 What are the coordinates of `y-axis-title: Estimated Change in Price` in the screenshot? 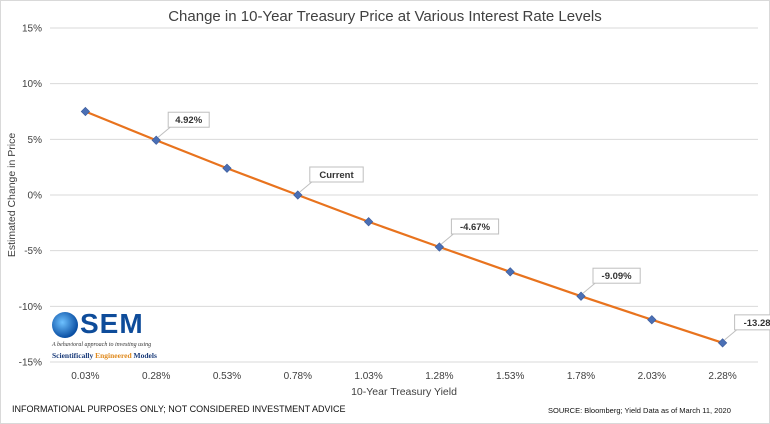 It's located at (12, 195).